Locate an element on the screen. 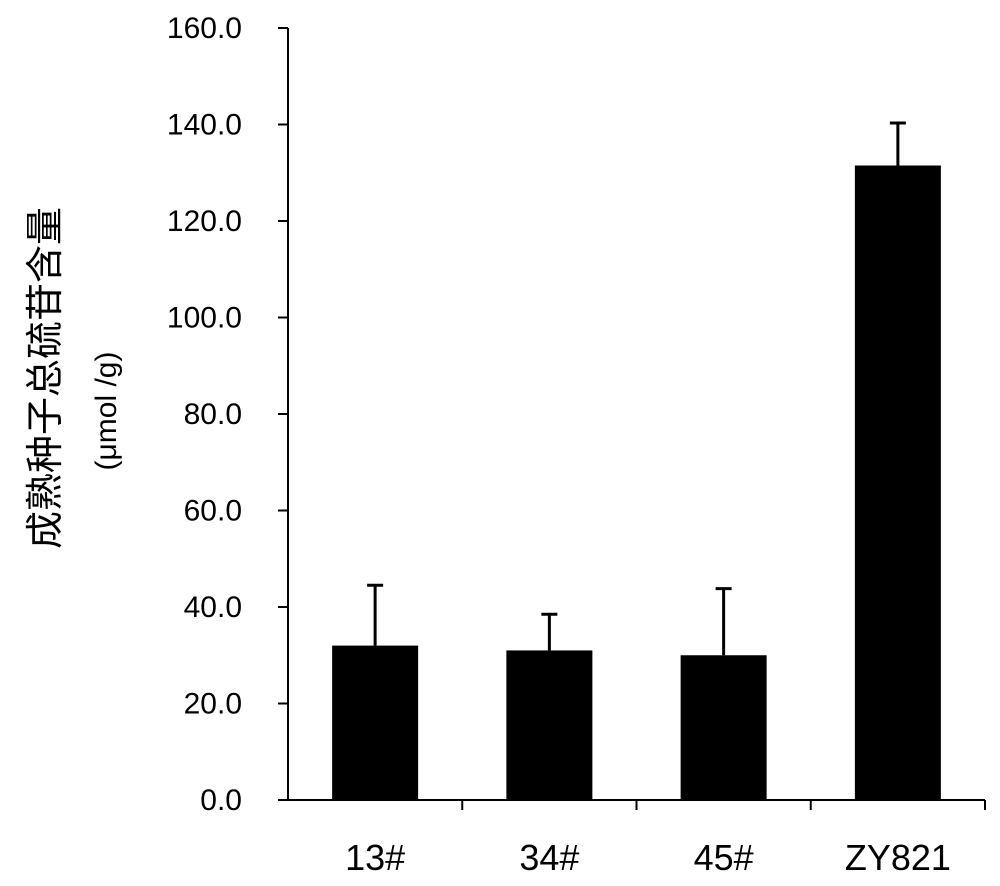 This screenshot has width=1000, height=886. x-tick-labels: 13# 34# 45# ZY821 is located at coordinates (648, 857).